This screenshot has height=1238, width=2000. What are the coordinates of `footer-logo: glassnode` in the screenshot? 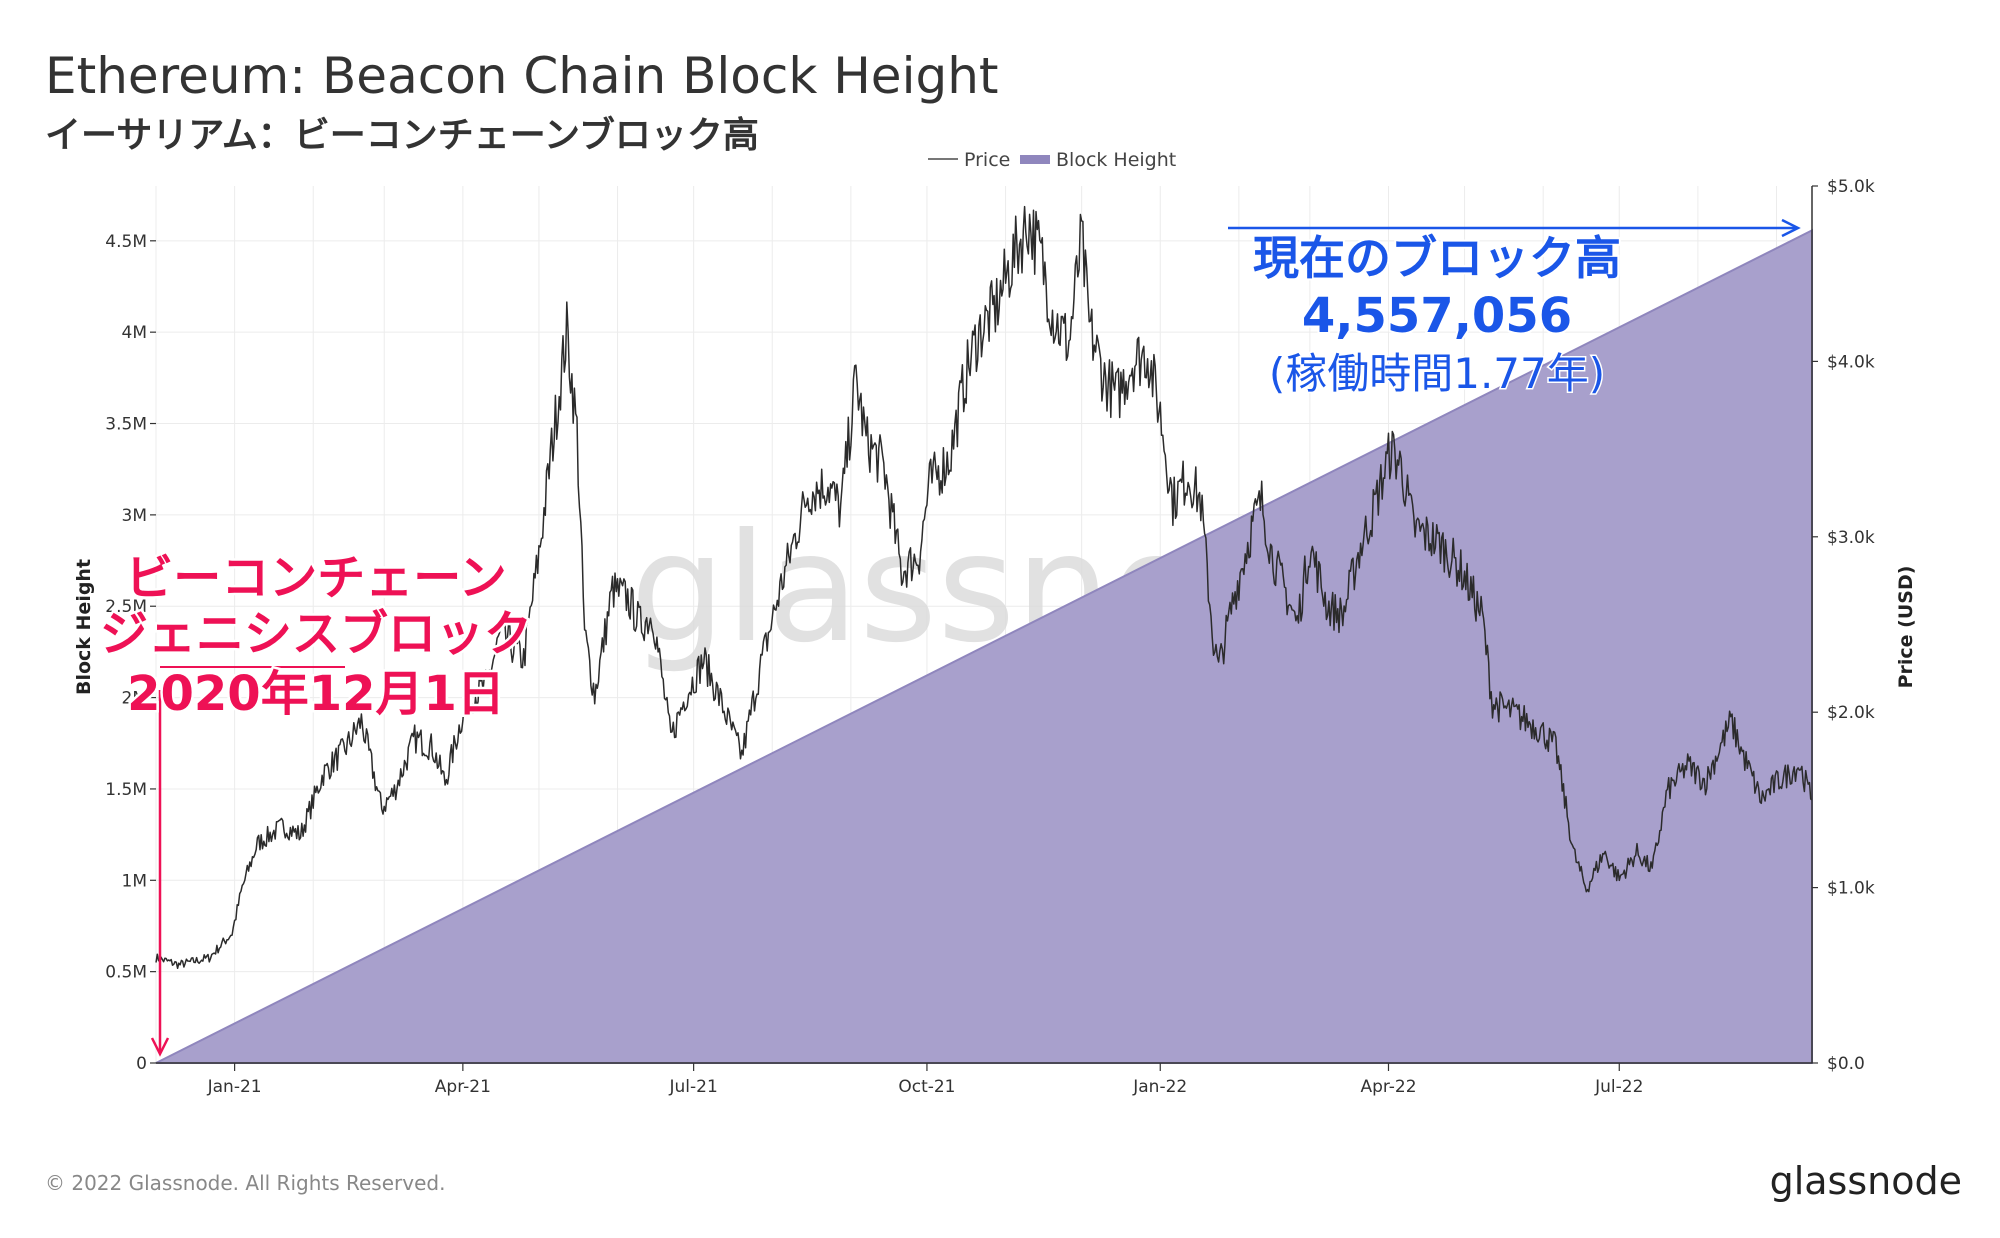 It's located at (1866, 1181).